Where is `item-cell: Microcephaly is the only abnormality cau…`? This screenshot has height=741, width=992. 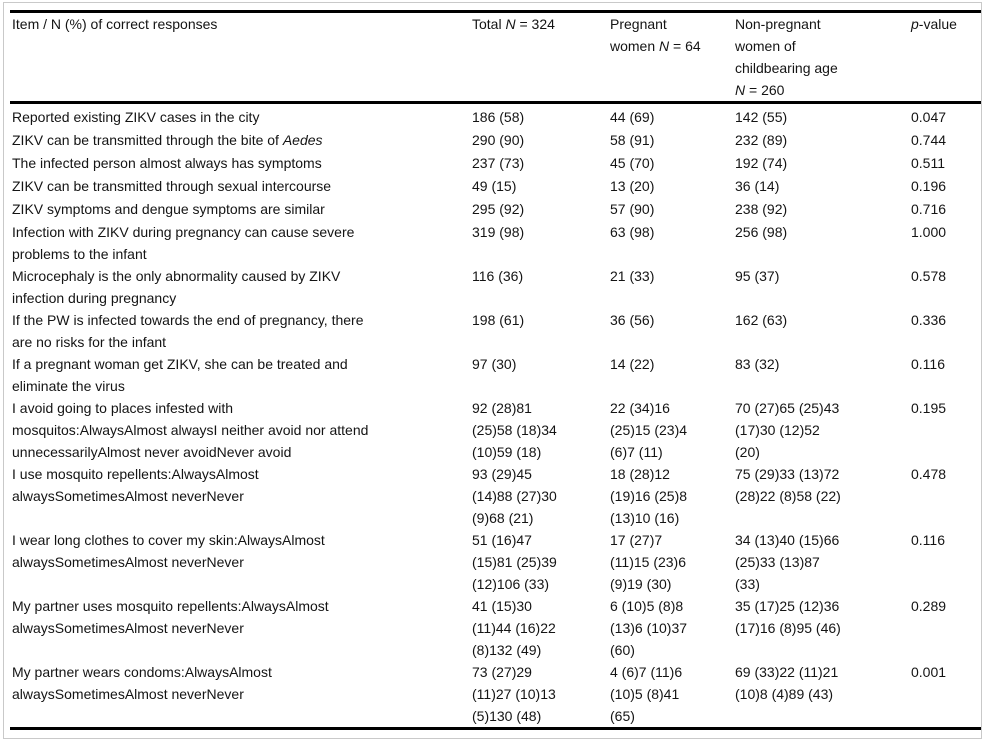 item-cell: Microcephaly is the only abnormality cau… is located at coordinates (240, 287).